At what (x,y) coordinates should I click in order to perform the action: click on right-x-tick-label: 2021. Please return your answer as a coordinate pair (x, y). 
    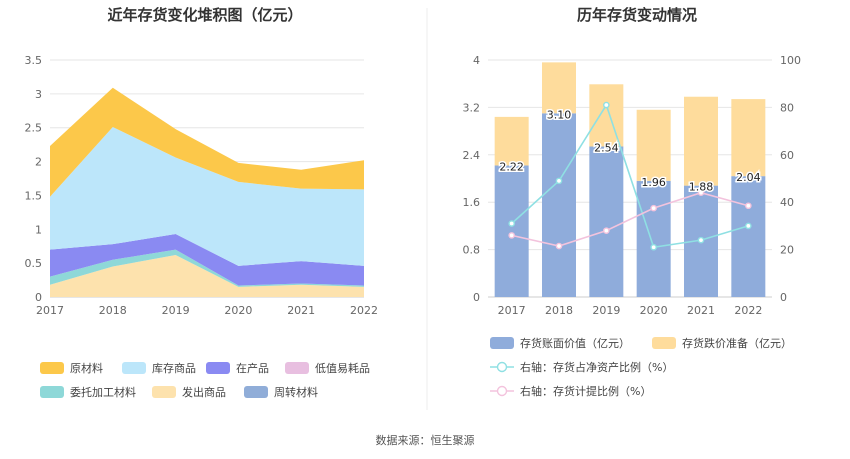
    Looking at the image, I should click on (701, 310).